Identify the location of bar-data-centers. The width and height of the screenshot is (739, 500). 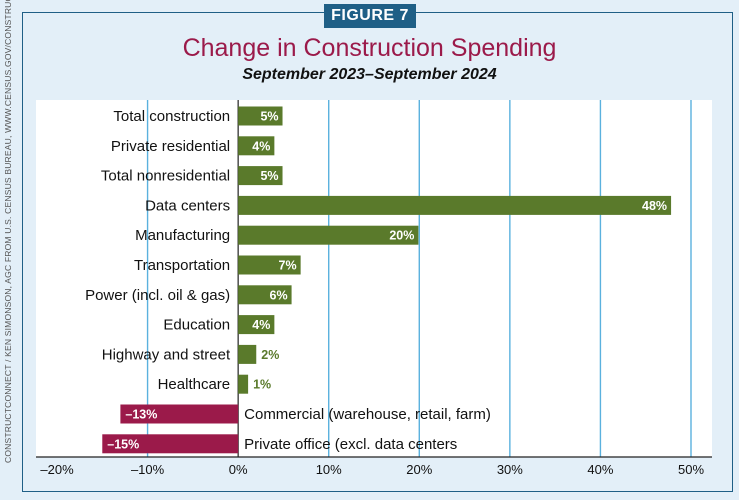
(455, 205).